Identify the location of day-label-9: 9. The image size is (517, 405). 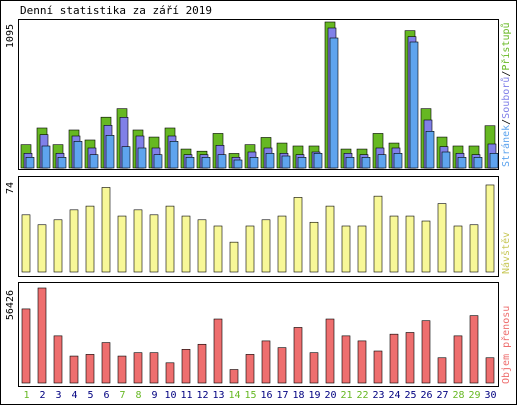
(154, 395).